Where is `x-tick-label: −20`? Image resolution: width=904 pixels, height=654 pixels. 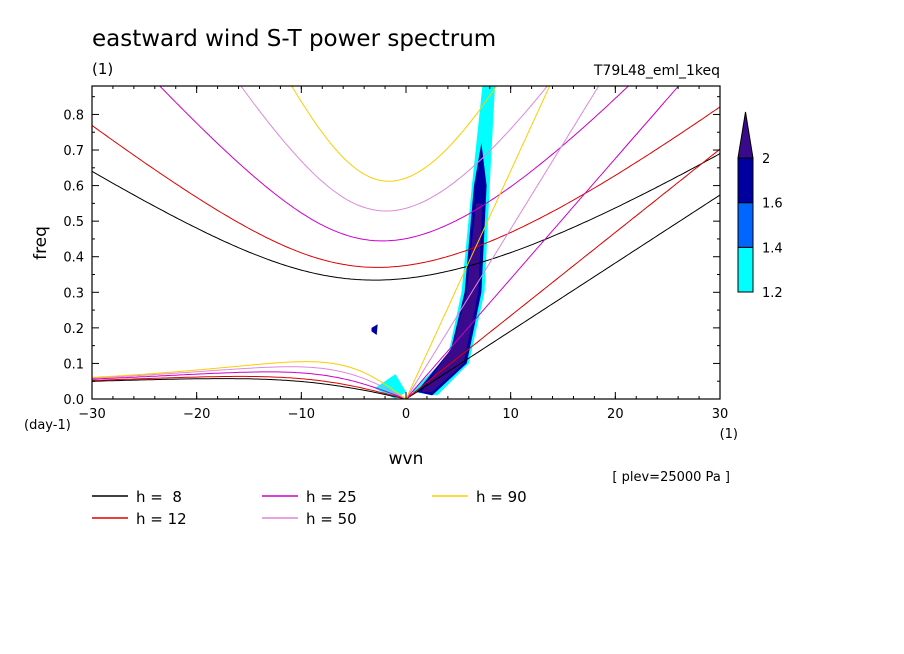
x-tick-label: −20 is located at coordinates (196, 414).